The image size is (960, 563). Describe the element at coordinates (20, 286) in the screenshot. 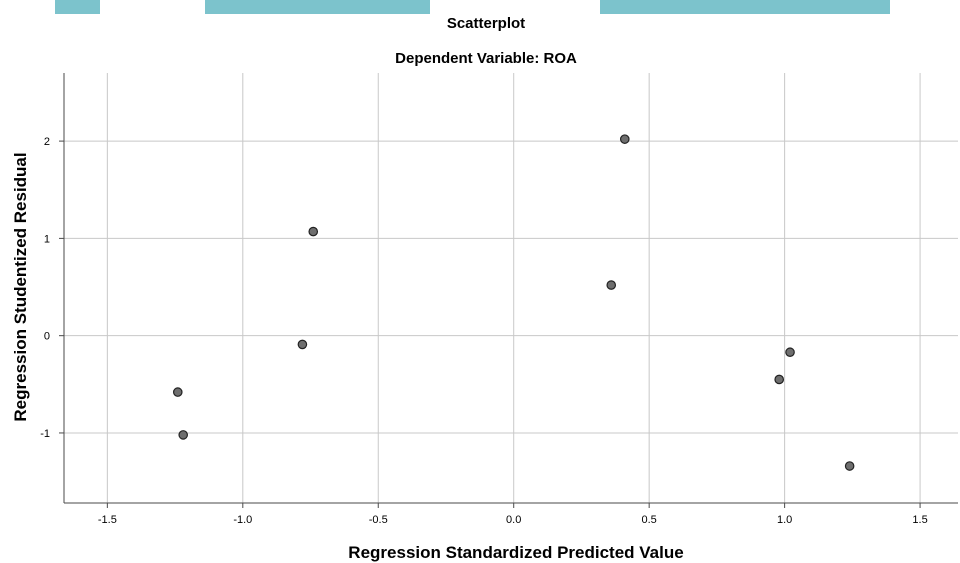

I see `y-axis-title: Regression Studentized Residual` at that location.